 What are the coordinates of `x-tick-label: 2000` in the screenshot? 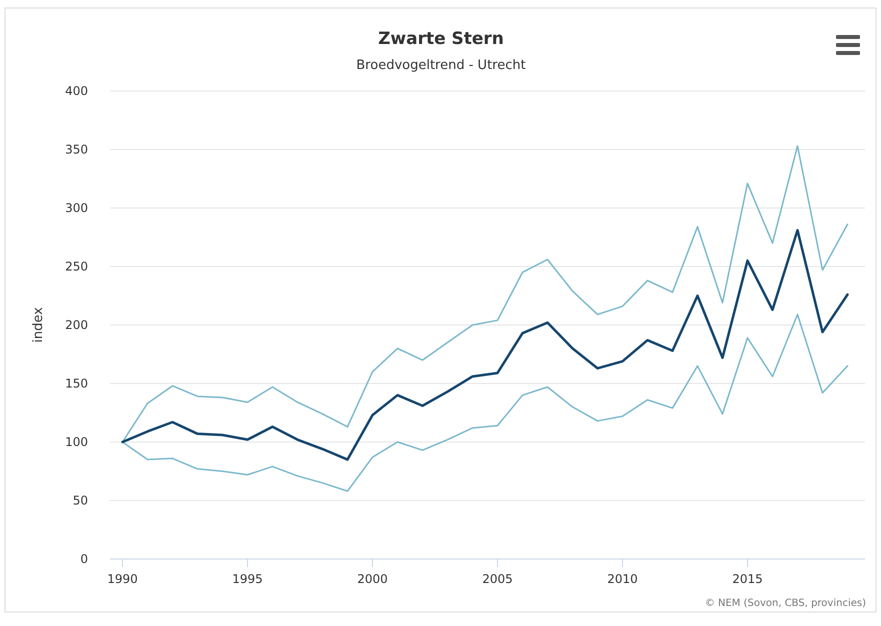 It's located at (372, 579).